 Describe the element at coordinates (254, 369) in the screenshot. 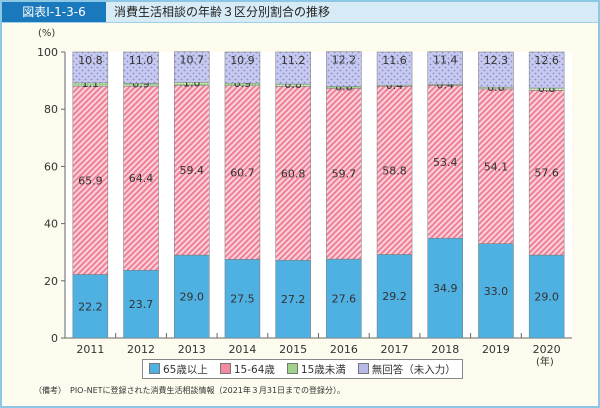

I see `legend-label: 15-64歳` at that location.